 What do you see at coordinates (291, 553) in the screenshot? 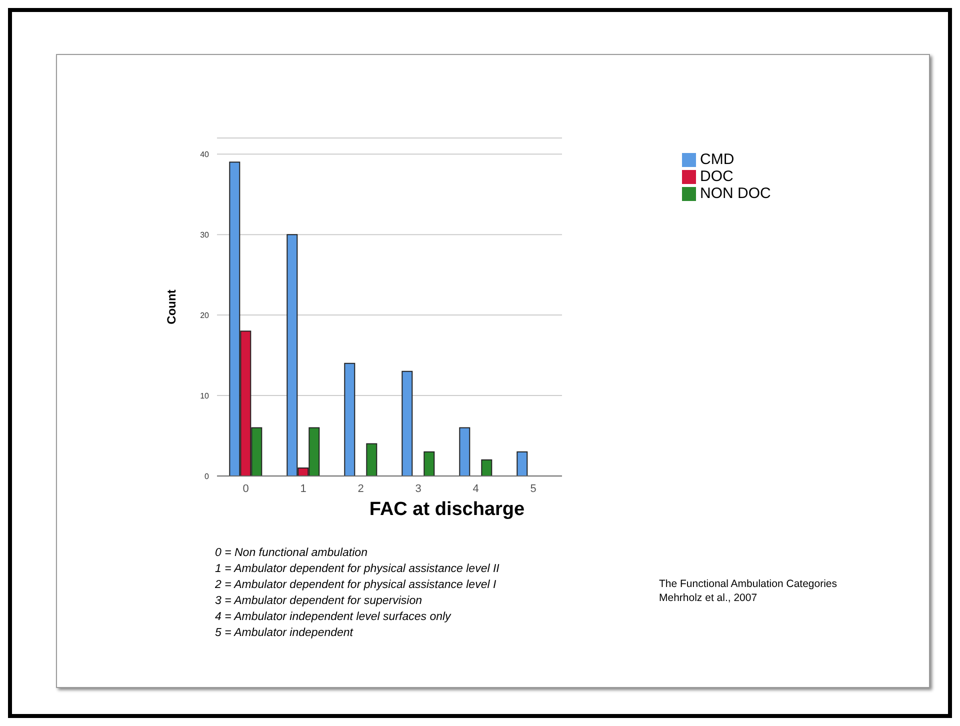
I see `text: 0 = Non functional ambulation` at bounding box center [291, 553].